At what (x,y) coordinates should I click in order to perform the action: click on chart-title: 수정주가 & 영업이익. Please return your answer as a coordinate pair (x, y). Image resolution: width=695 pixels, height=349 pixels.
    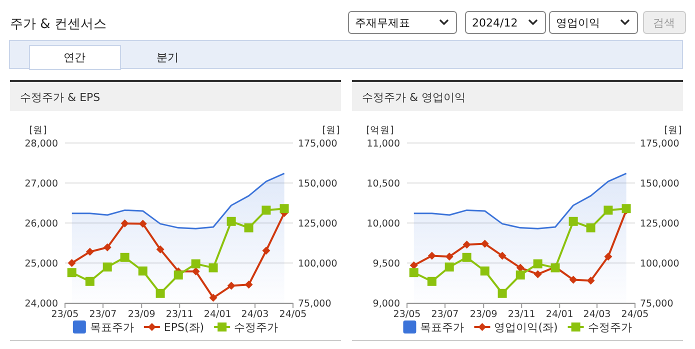
    Looking at the image, I should click on (414, 97).